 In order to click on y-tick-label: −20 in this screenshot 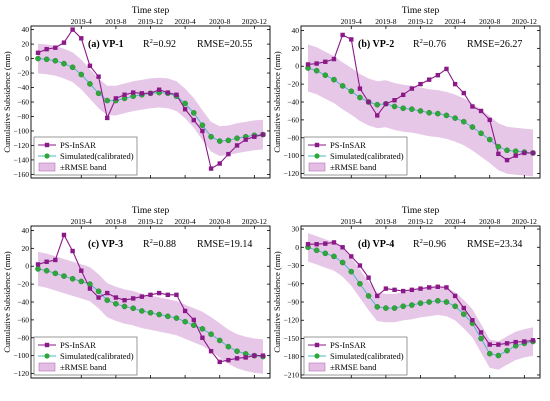, I will do `click(293, 84)`.